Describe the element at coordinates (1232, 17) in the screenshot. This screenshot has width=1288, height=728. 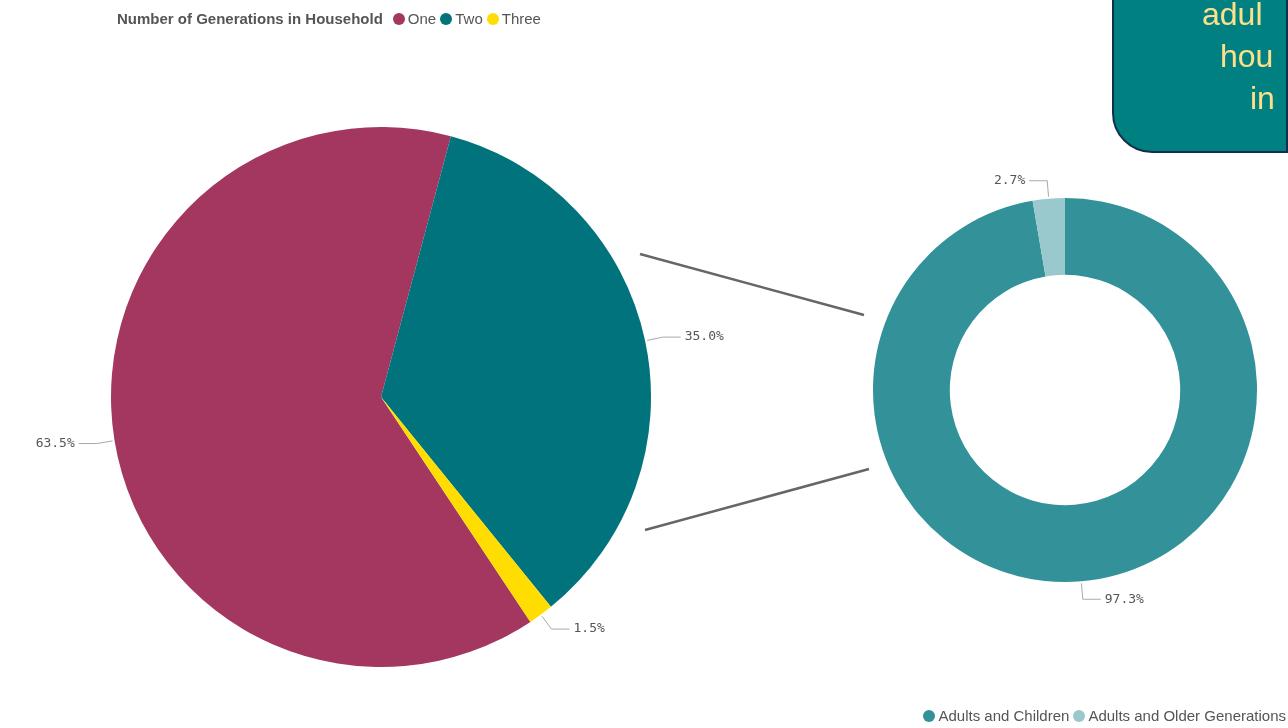
I see `text: adul` at that location.